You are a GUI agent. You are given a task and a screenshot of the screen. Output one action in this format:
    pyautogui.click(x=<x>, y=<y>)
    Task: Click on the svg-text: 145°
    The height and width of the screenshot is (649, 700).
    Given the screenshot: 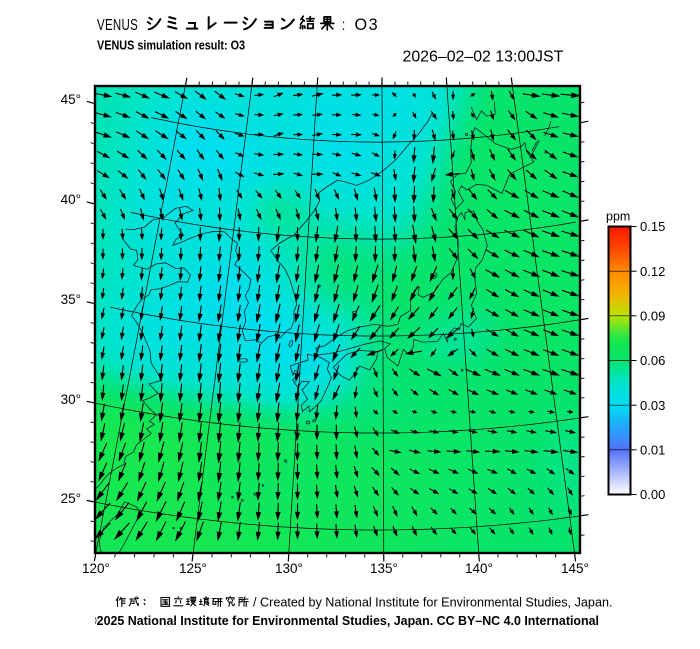 What is the action you would take?
    pyautogui.click(x=575, y=568)
    